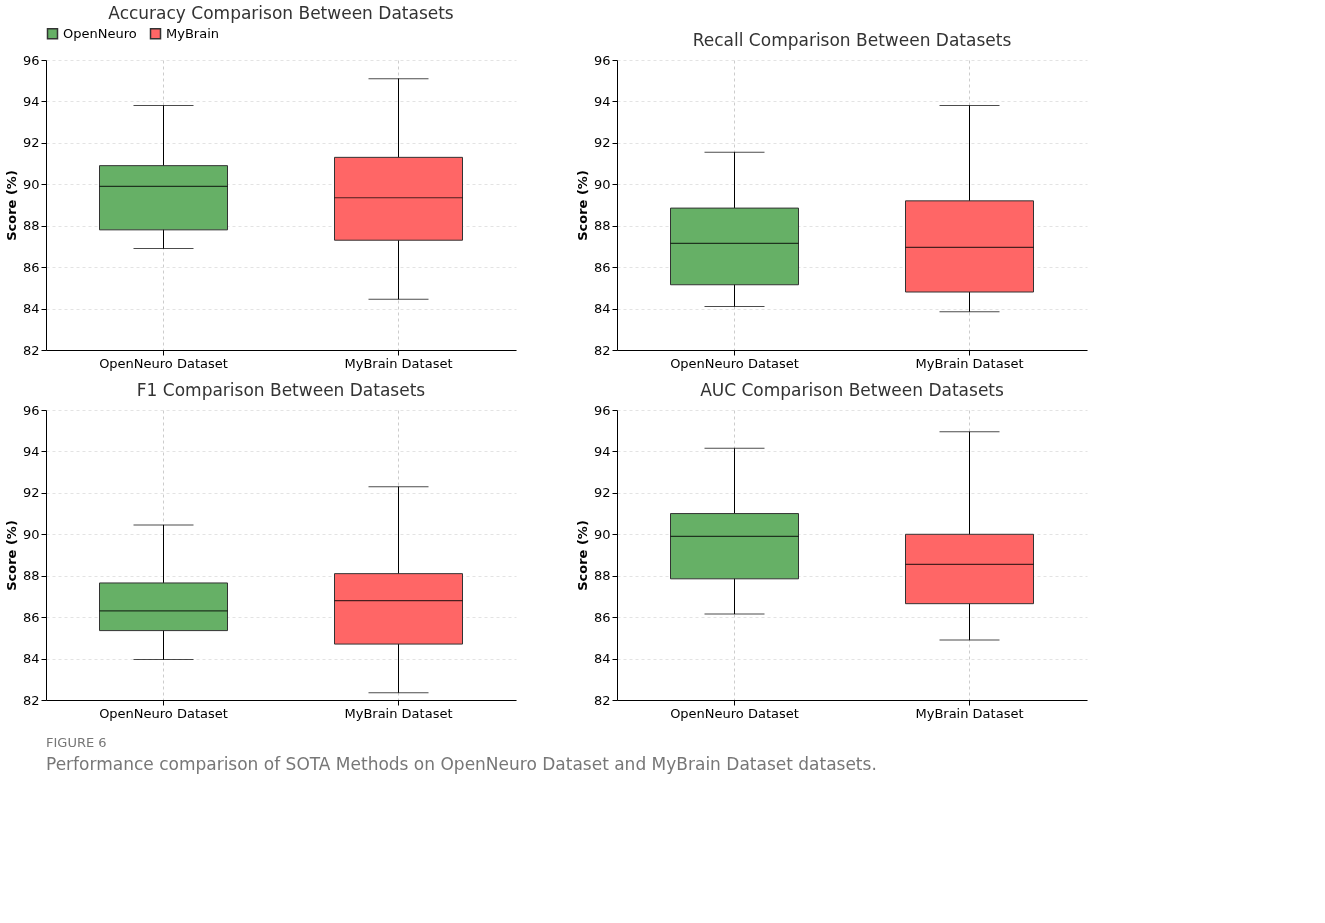 This screenshot has height=923, width=1325. I want to click on chart-title: Accuracy Comparison Between Datasets, so click(281, 13).